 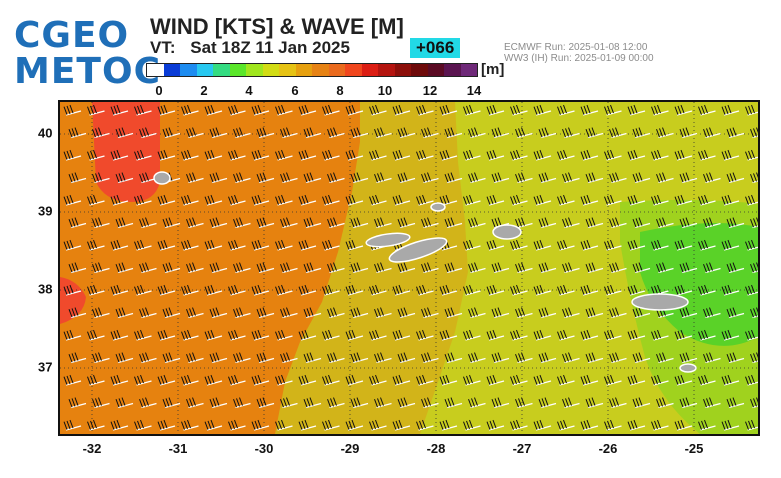 I want to click on latitude-label: 40, so click(x=45, y=133).